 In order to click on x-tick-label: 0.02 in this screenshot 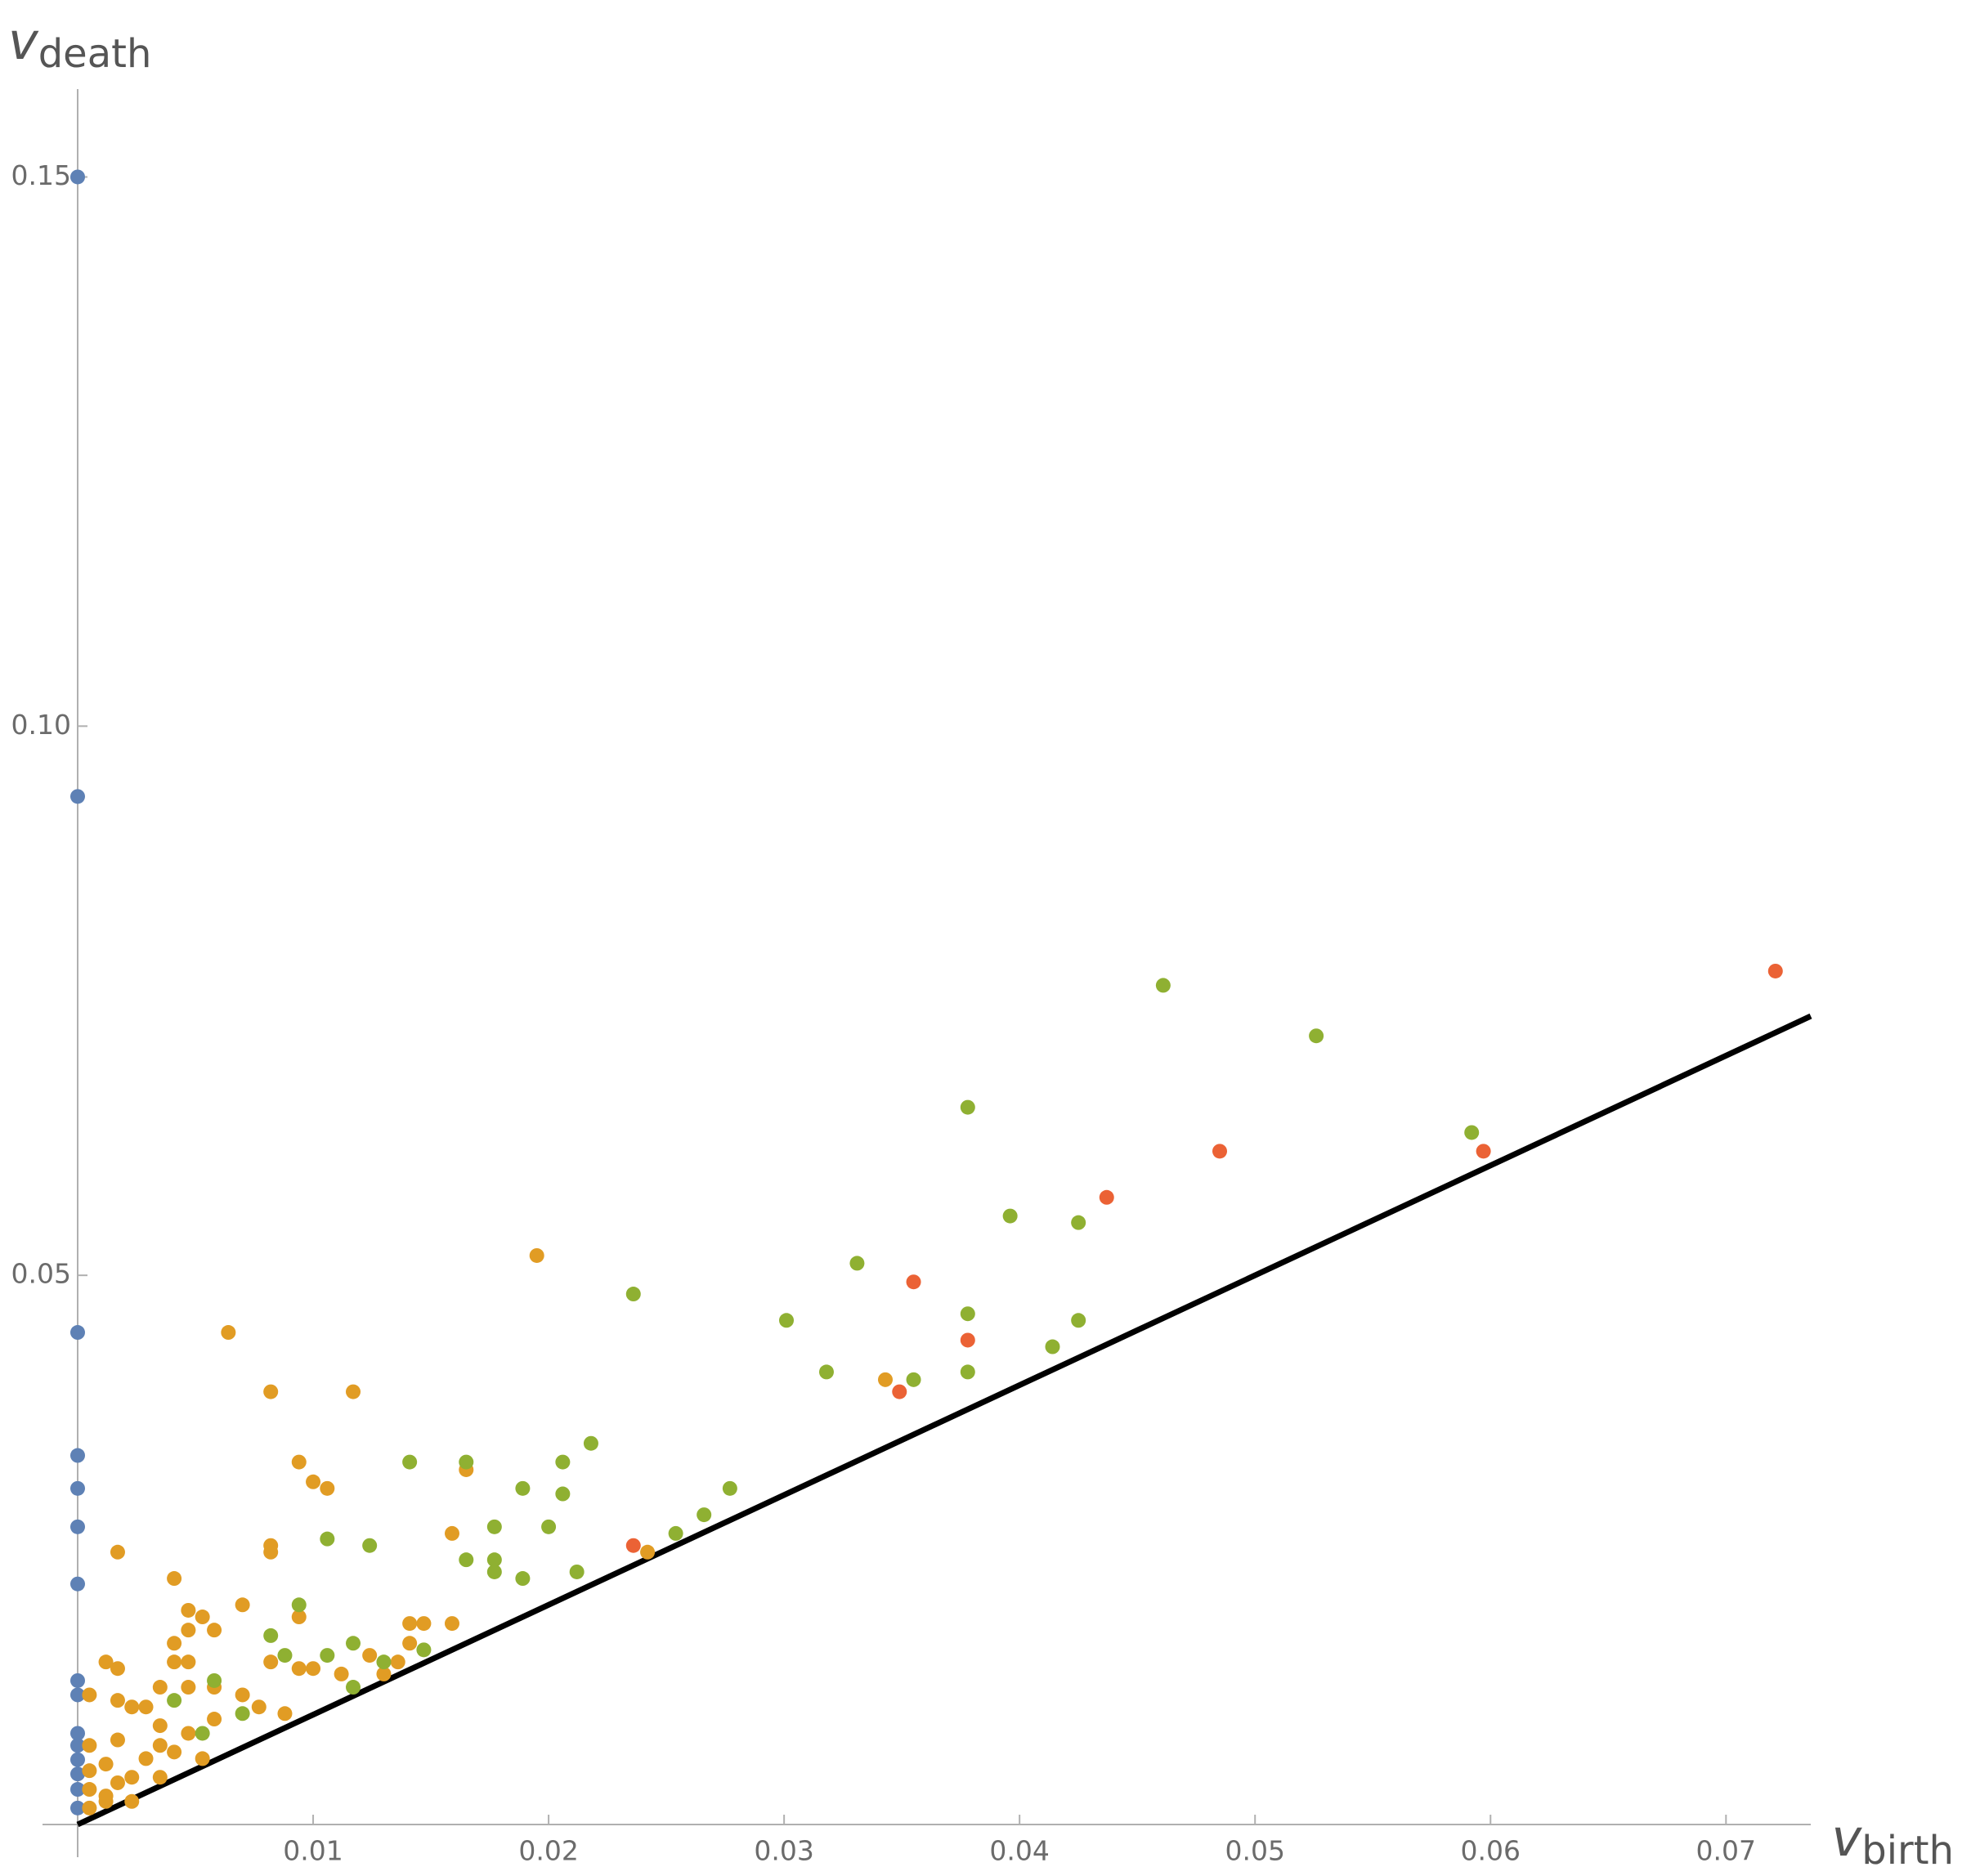, I will do `click(548, 1851)`.